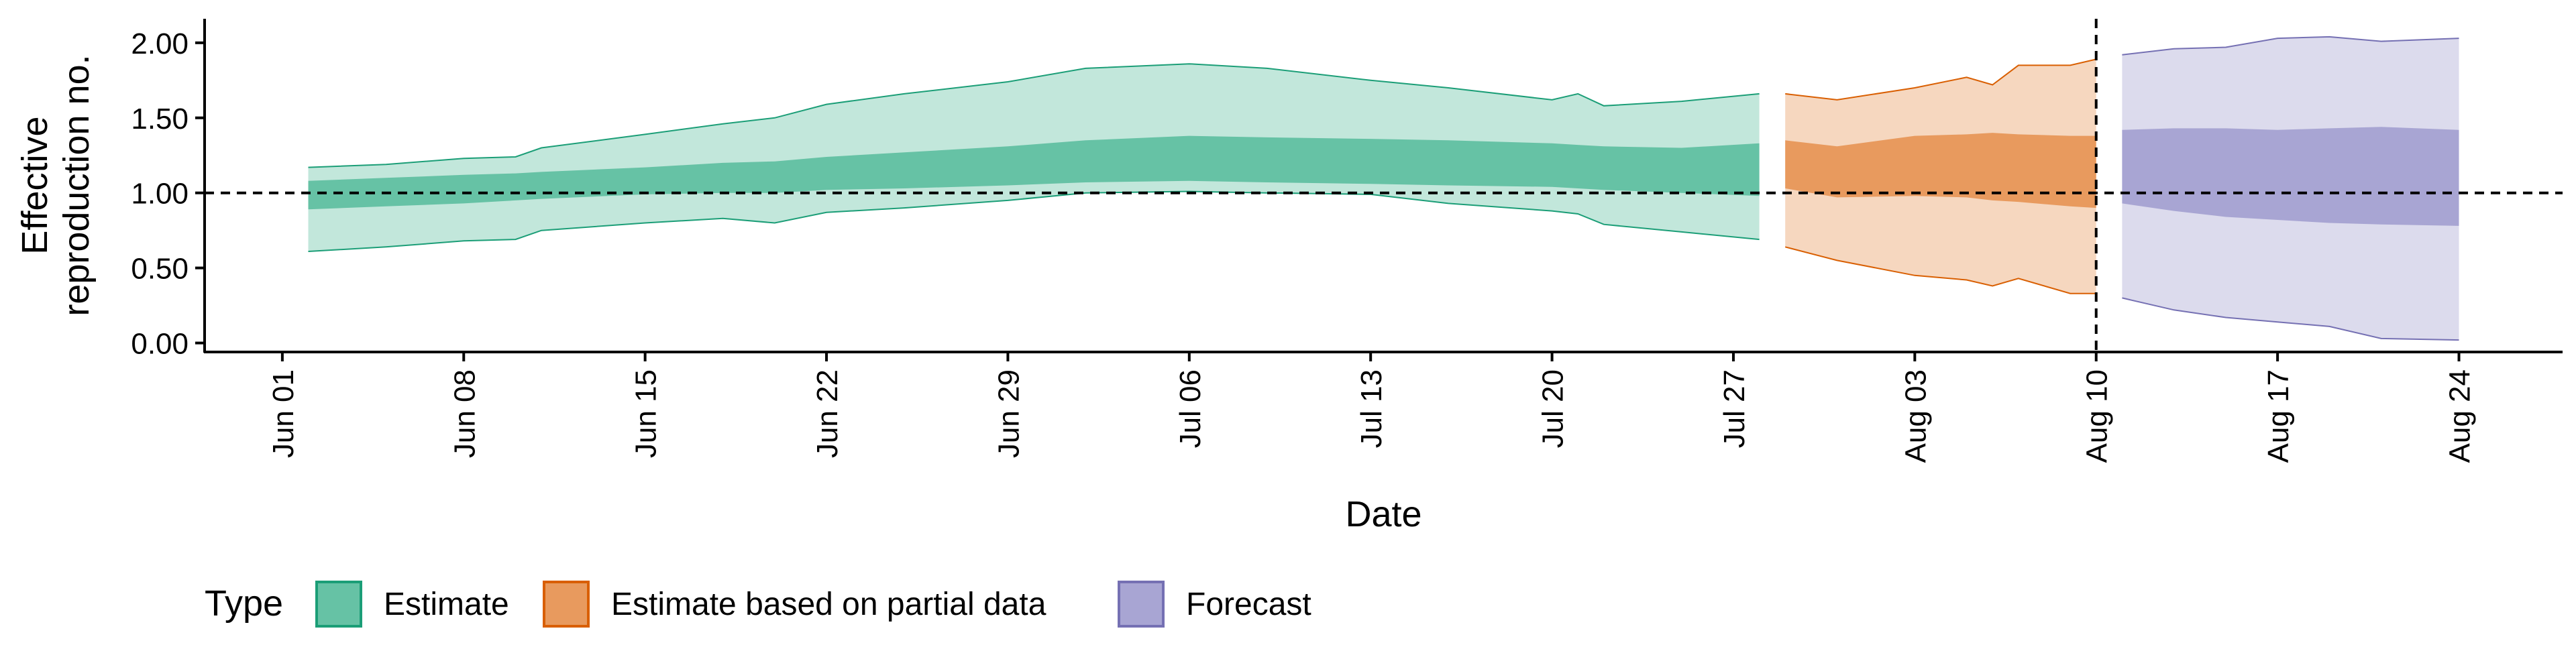  Describe the element at coordinates (160, 43) in the screenshot. I see `y-tick-label: 2.00` at that location.